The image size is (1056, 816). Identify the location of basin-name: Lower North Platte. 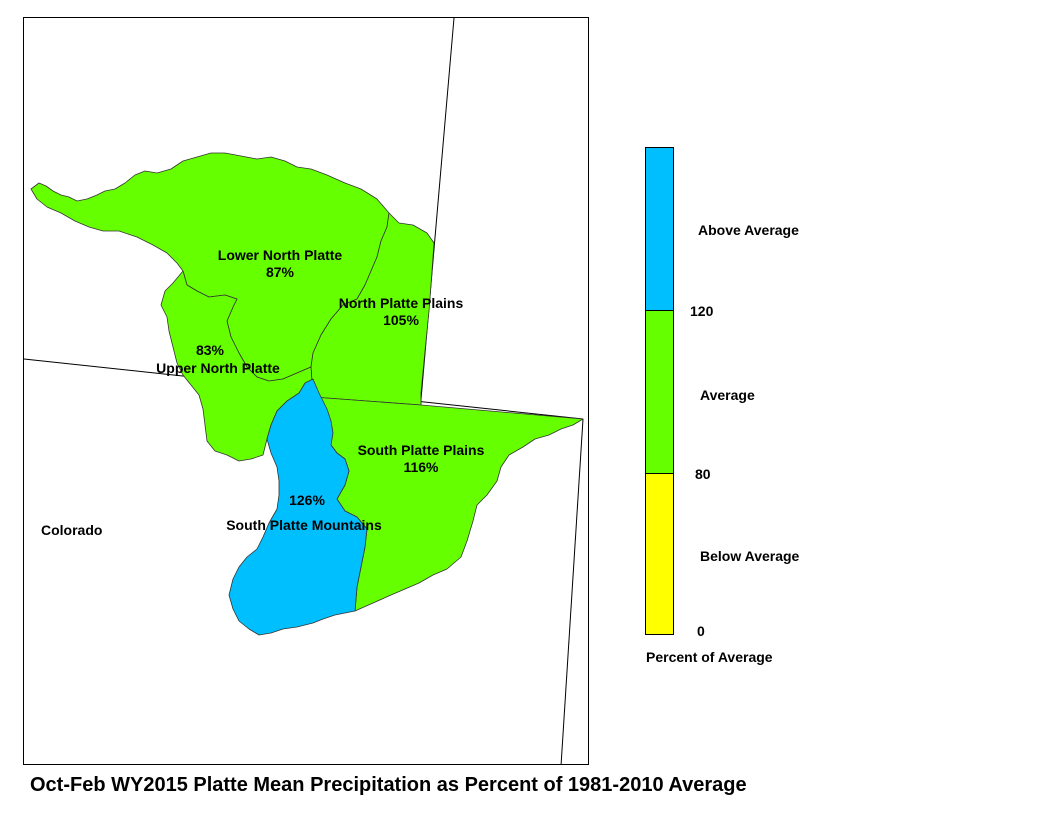
(280, 255).